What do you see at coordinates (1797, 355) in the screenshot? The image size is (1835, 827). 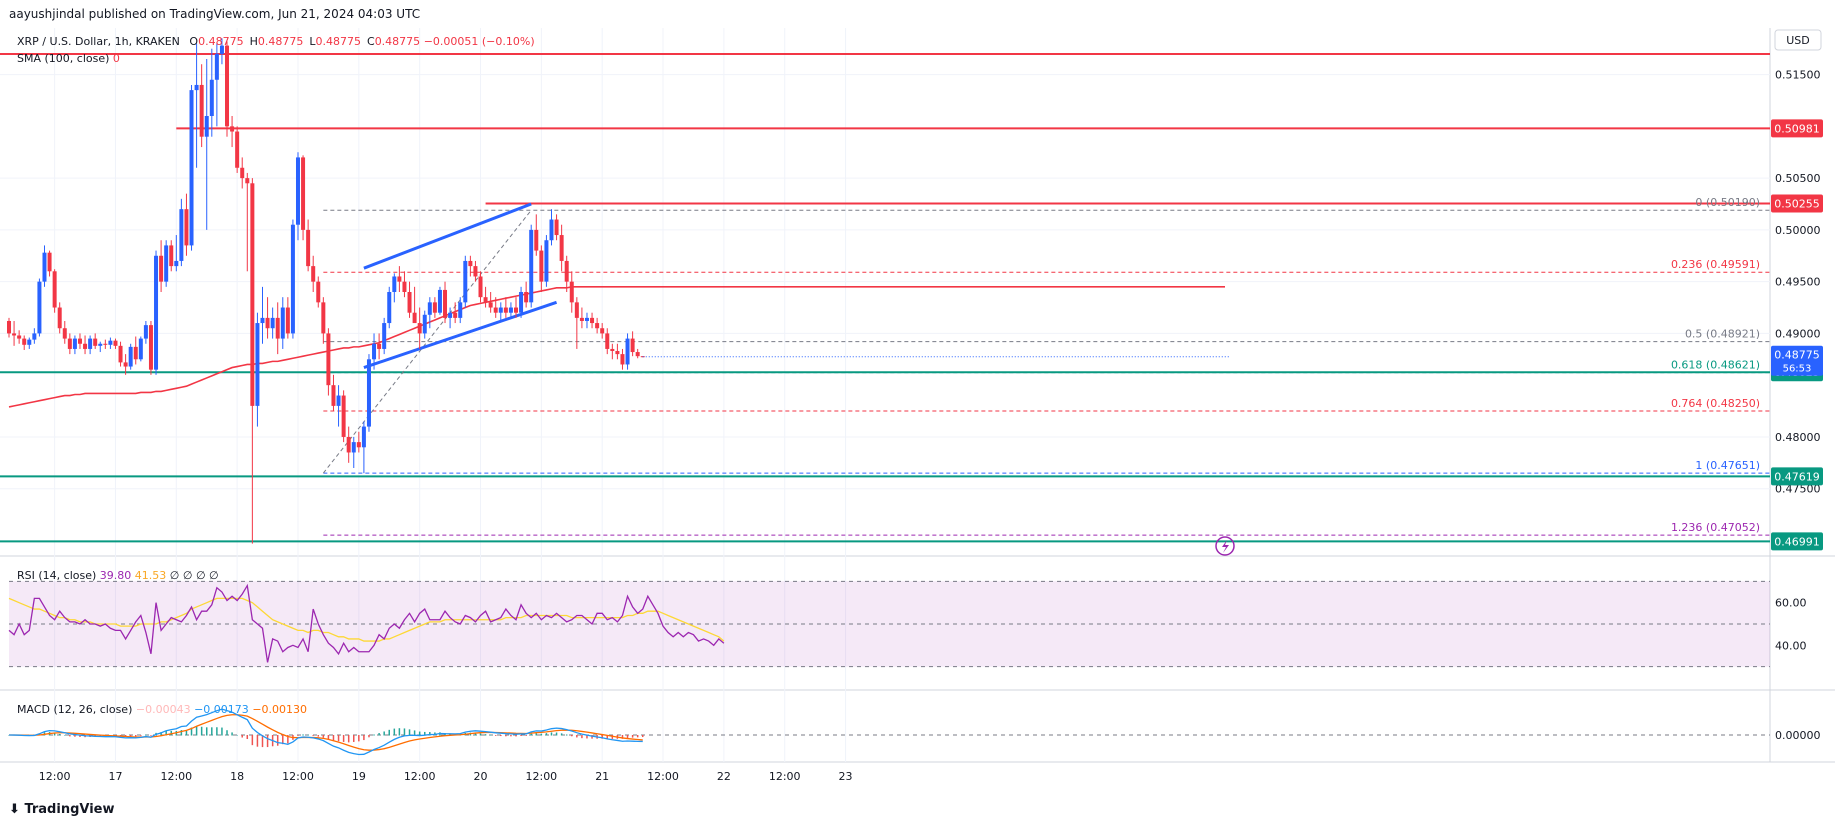 I see `current-price-text: 0.48775` at bounding box center [1797, 355].